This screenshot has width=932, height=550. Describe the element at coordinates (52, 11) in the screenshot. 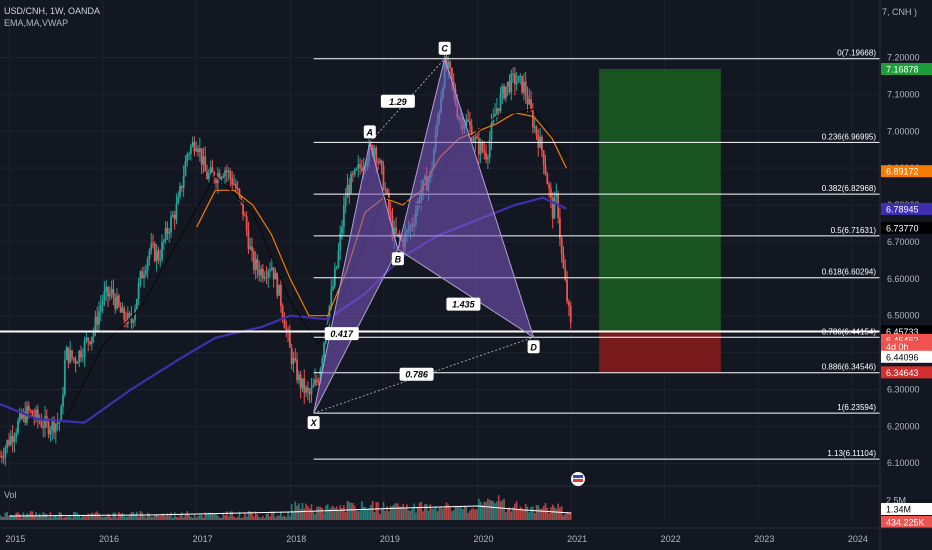

I see `symbol-title: USD/CNH, 1W, OANDA` at that location.